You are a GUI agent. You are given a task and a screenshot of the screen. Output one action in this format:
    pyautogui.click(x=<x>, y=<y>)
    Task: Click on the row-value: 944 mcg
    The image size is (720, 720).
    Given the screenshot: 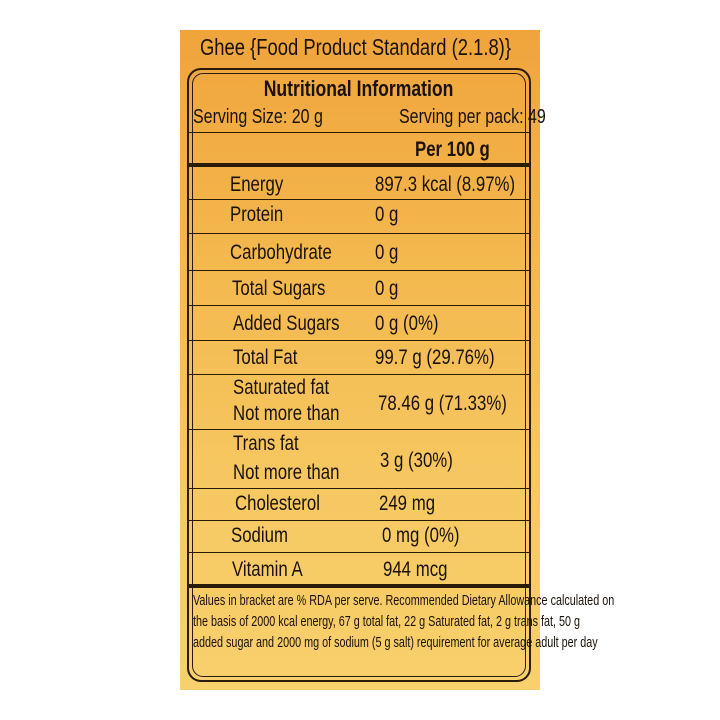 What is the action you would take?
    pyautogui.click(x=423, y=570)
    